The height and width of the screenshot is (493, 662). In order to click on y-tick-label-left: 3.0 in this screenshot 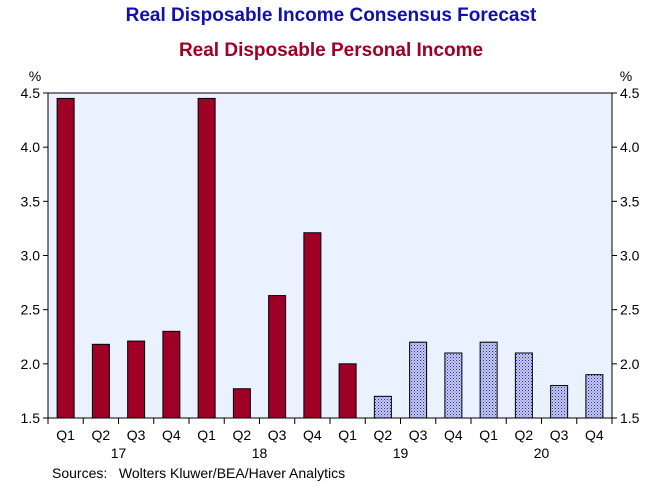, I will do `click(31, 256)`.